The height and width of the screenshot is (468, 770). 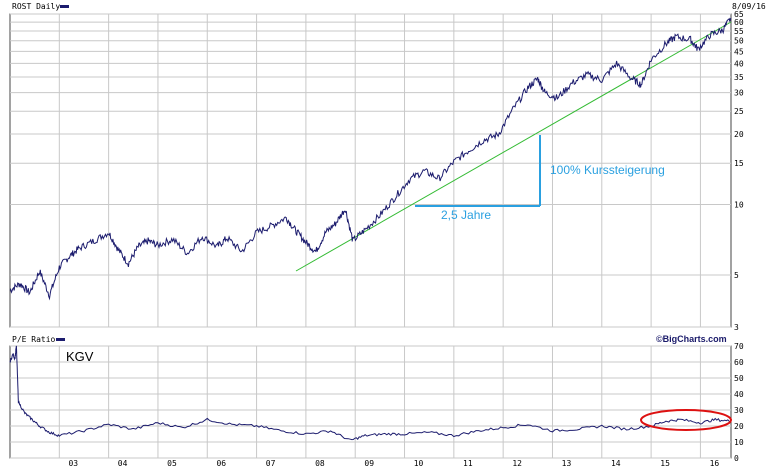 What do you see at coordinates (736, 458) in the screenshot?
I see `pe-y-tick-label: 0` at bounding box center [736, 458].